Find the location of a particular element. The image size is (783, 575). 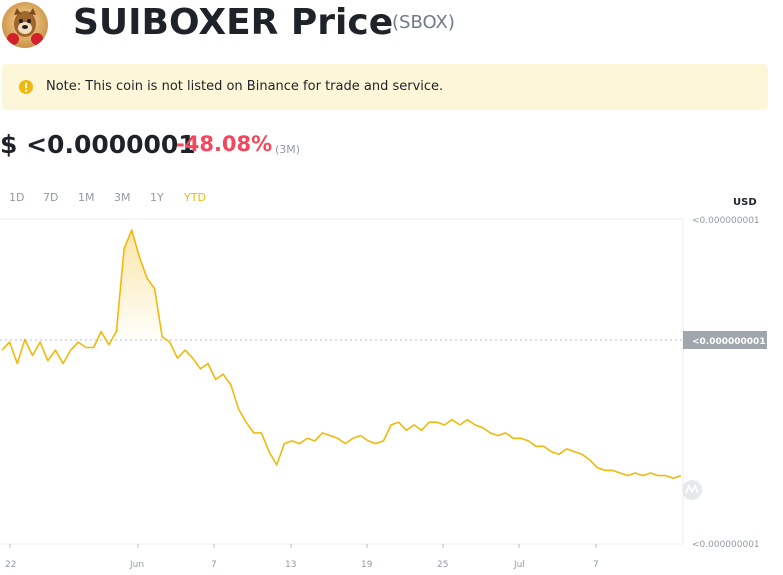

price-area-fill is located at coordinates (132, 287).